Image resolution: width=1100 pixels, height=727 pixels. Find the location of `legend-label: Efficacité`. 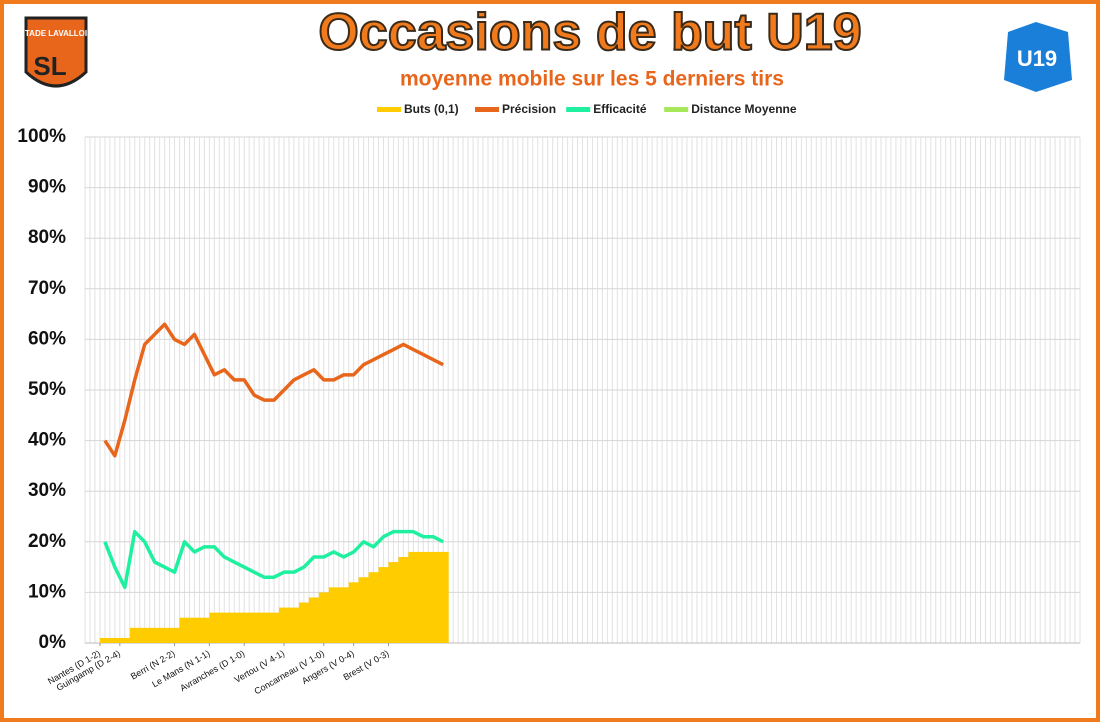

legend-label: Efficacité is located at coordinates (620, 109).